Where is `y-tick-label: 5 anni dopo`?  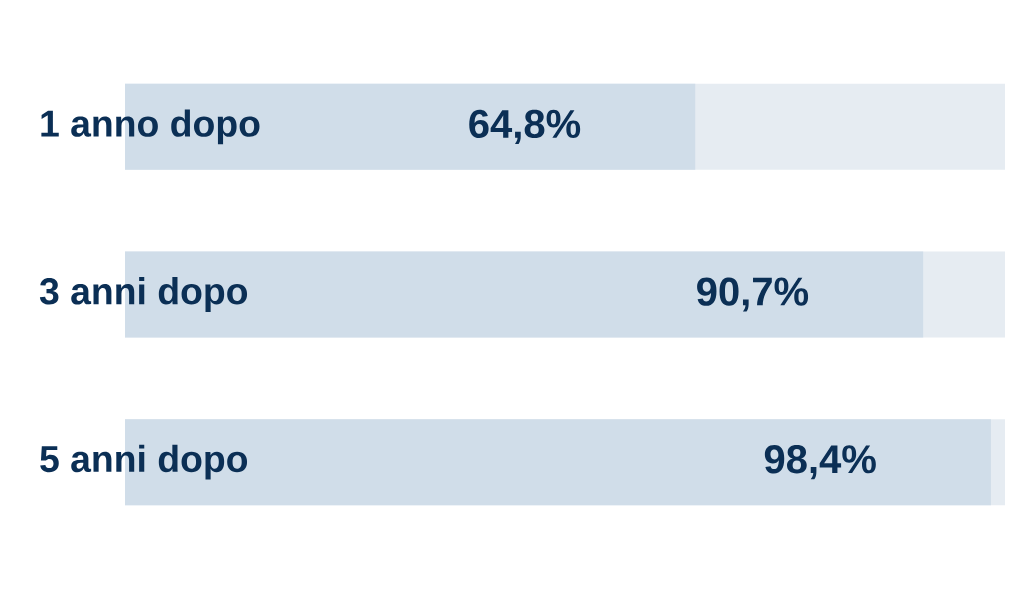
y-tick-label: 5 anni dopo is located at coordinates (144, 462).